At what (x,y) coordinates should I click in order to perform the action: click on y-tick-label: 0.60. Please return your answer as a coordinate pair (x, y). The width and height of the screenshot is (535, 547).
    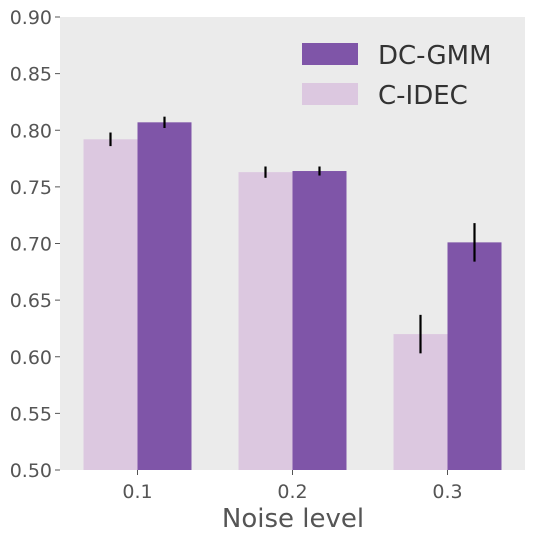
    Looking at the image, I should click on (31, 358).